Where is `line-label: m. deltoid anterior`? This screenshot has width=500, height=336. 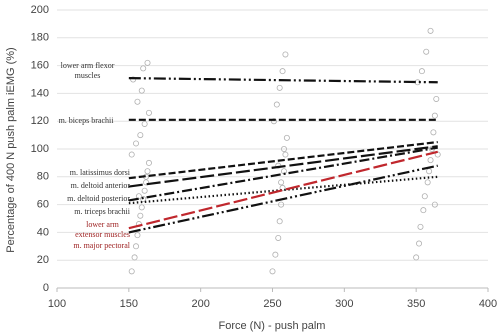 line-label: m. deltoid anterior is located at coordinates (100, 185).